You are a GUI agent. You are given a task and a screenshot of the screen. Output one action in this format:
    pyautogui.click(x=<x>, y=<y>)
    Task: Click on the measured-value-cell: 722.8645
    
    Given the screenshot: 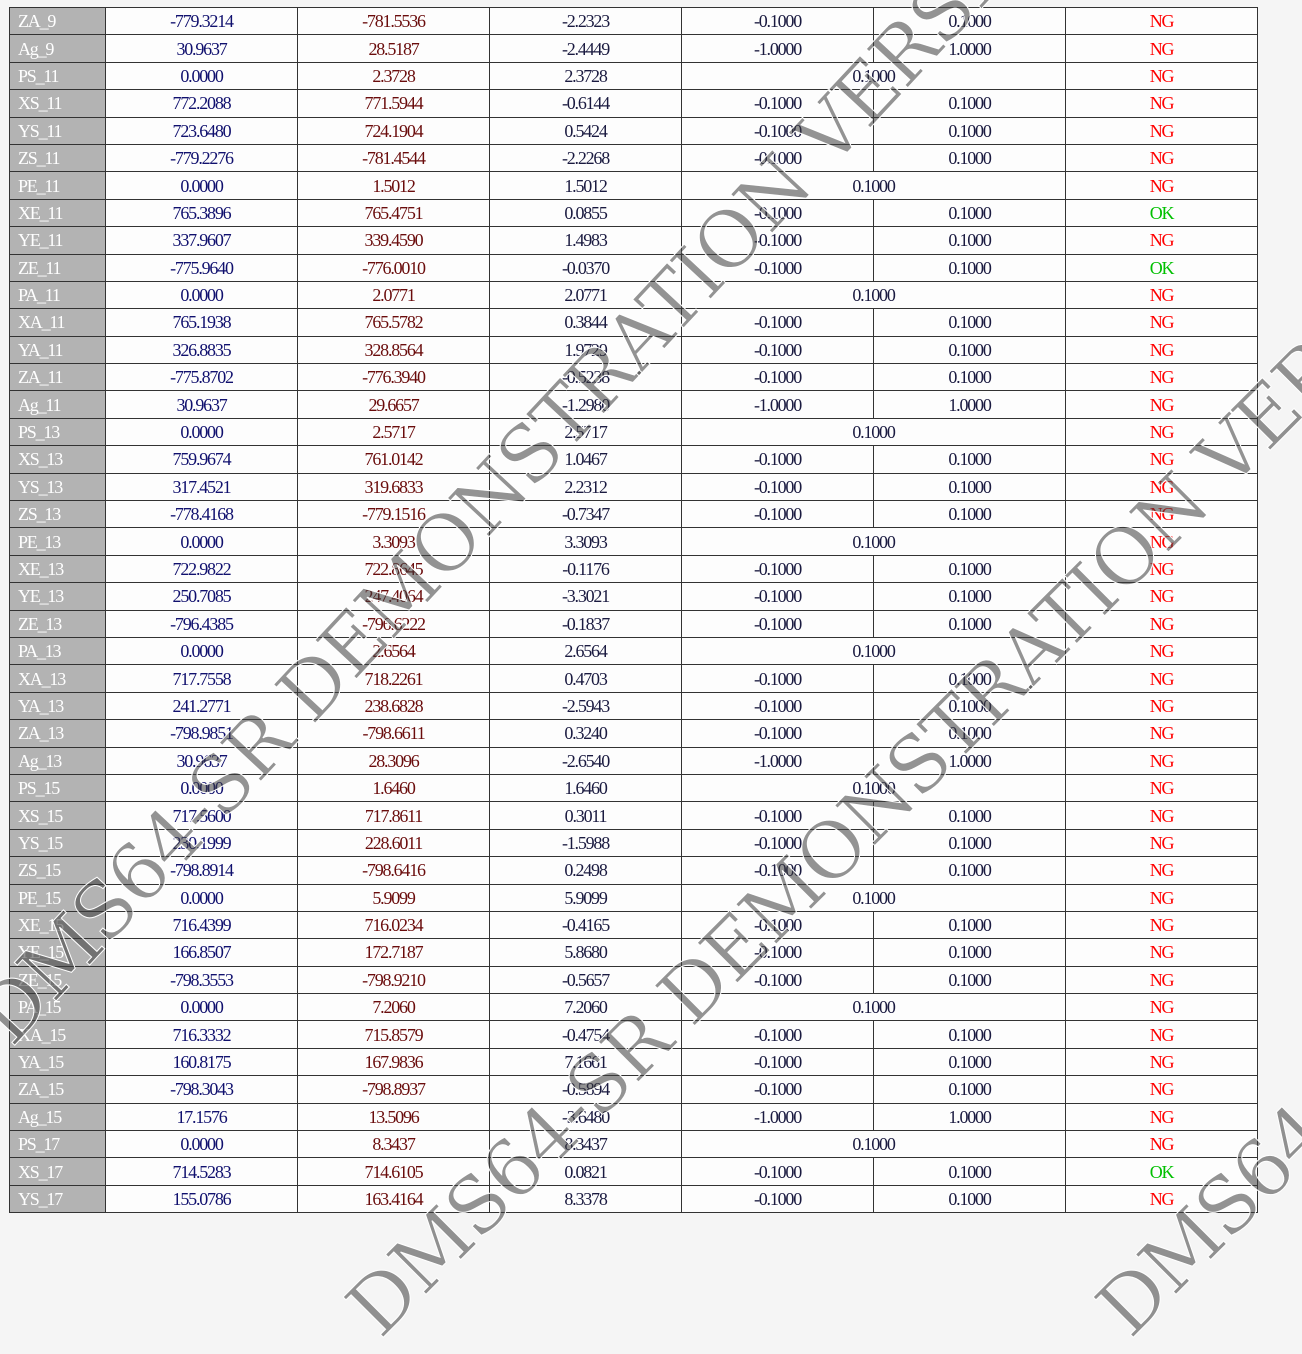 What is the action you would take?
    pyautogui.click(x=393, y=569)
    